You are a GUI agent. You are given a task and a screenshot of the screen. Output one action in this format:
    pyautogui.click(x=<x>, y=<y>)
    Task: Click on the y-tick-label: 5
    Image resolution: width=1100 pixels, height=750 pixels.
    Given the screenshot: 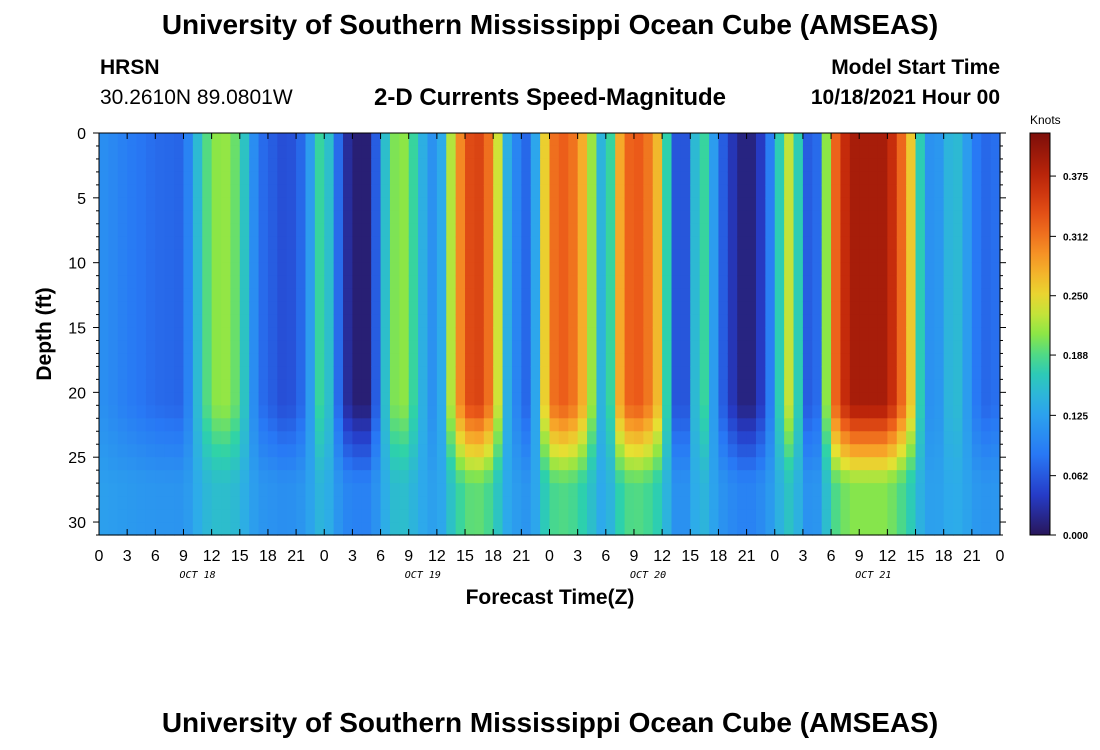 What is the action you would take?
    pyautogui.click(x=81, y=199)
    